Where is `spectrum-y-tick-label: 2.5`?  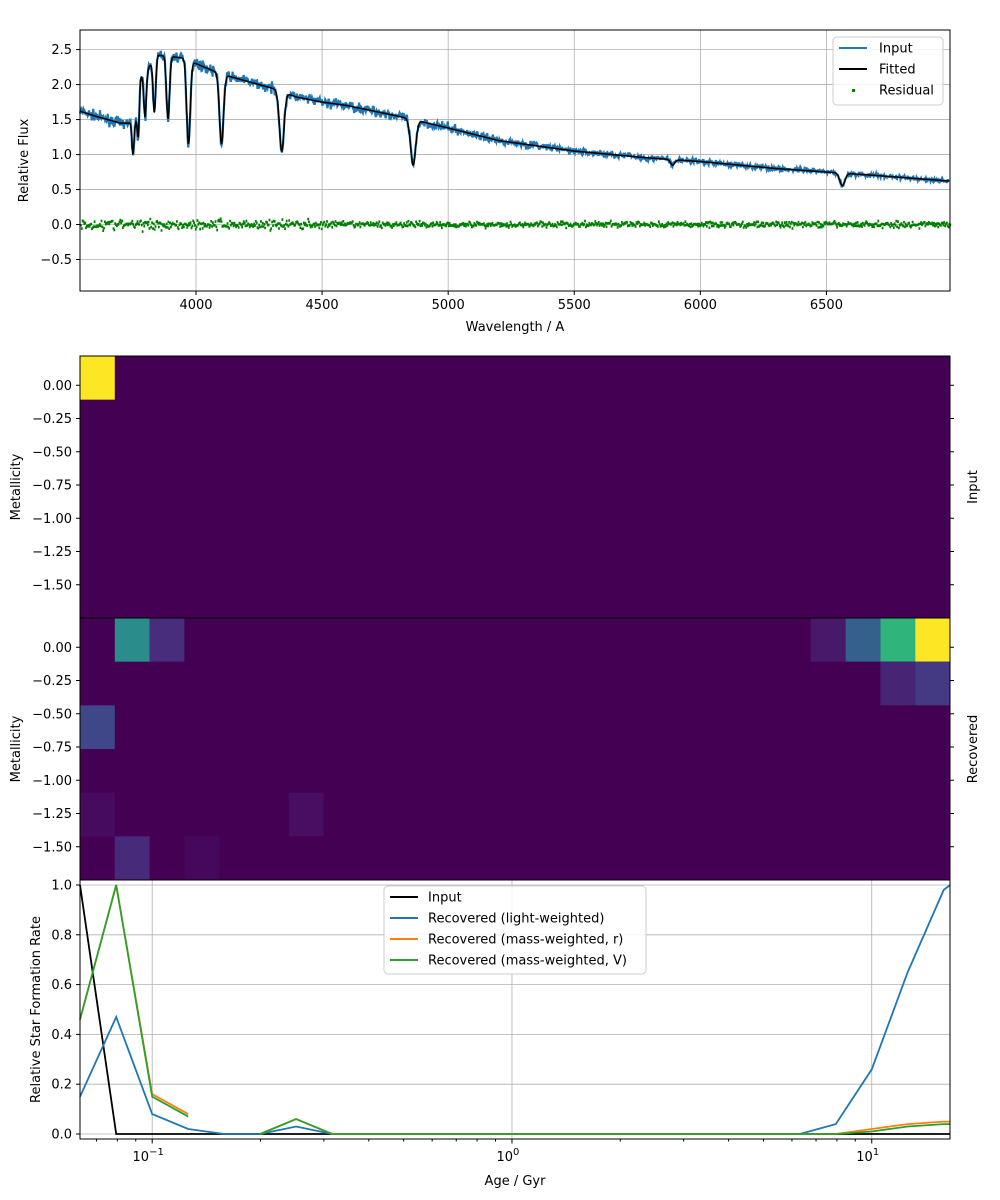 spectrum-y-tick-label: 2.5 is located at coordinates (61, 50).